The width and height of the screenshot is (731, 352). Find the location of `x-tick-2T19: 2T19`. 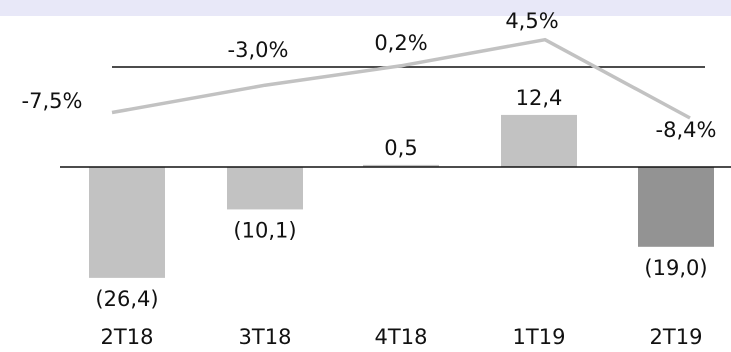

x-tick-2T19: 2T19 is located at coordinates (676, 337).